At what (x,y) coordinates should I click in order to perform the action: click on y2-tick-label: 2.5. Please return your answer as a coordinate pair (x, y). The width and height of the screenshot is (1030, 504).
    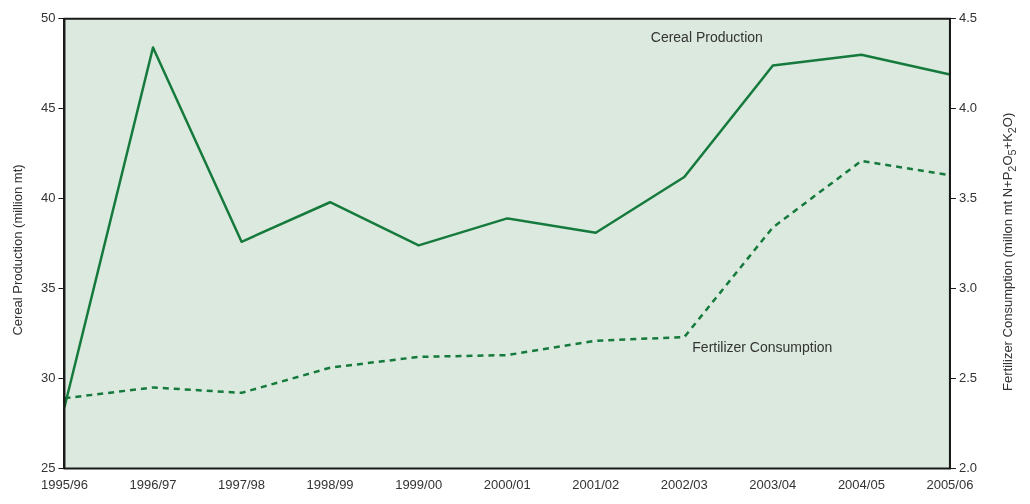
    Looking at the image, I should click on (968, 378).